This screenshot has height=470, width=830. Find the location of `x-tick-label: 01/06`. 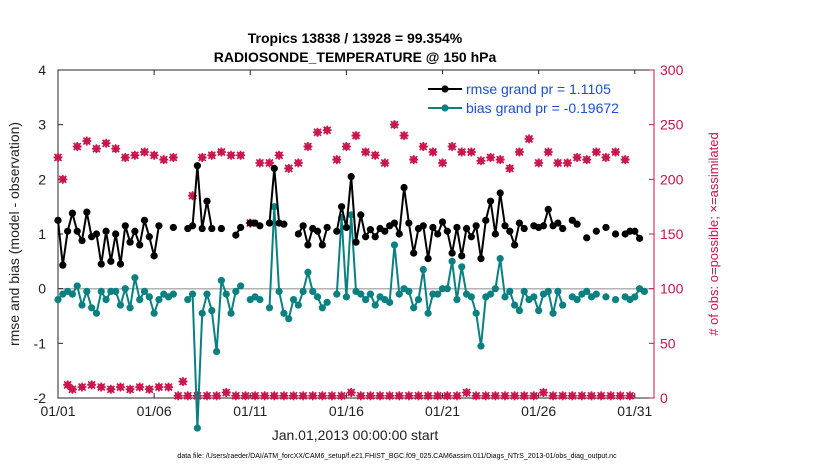

x-tick-label: 01/06 is located at coordinates (154, 411).